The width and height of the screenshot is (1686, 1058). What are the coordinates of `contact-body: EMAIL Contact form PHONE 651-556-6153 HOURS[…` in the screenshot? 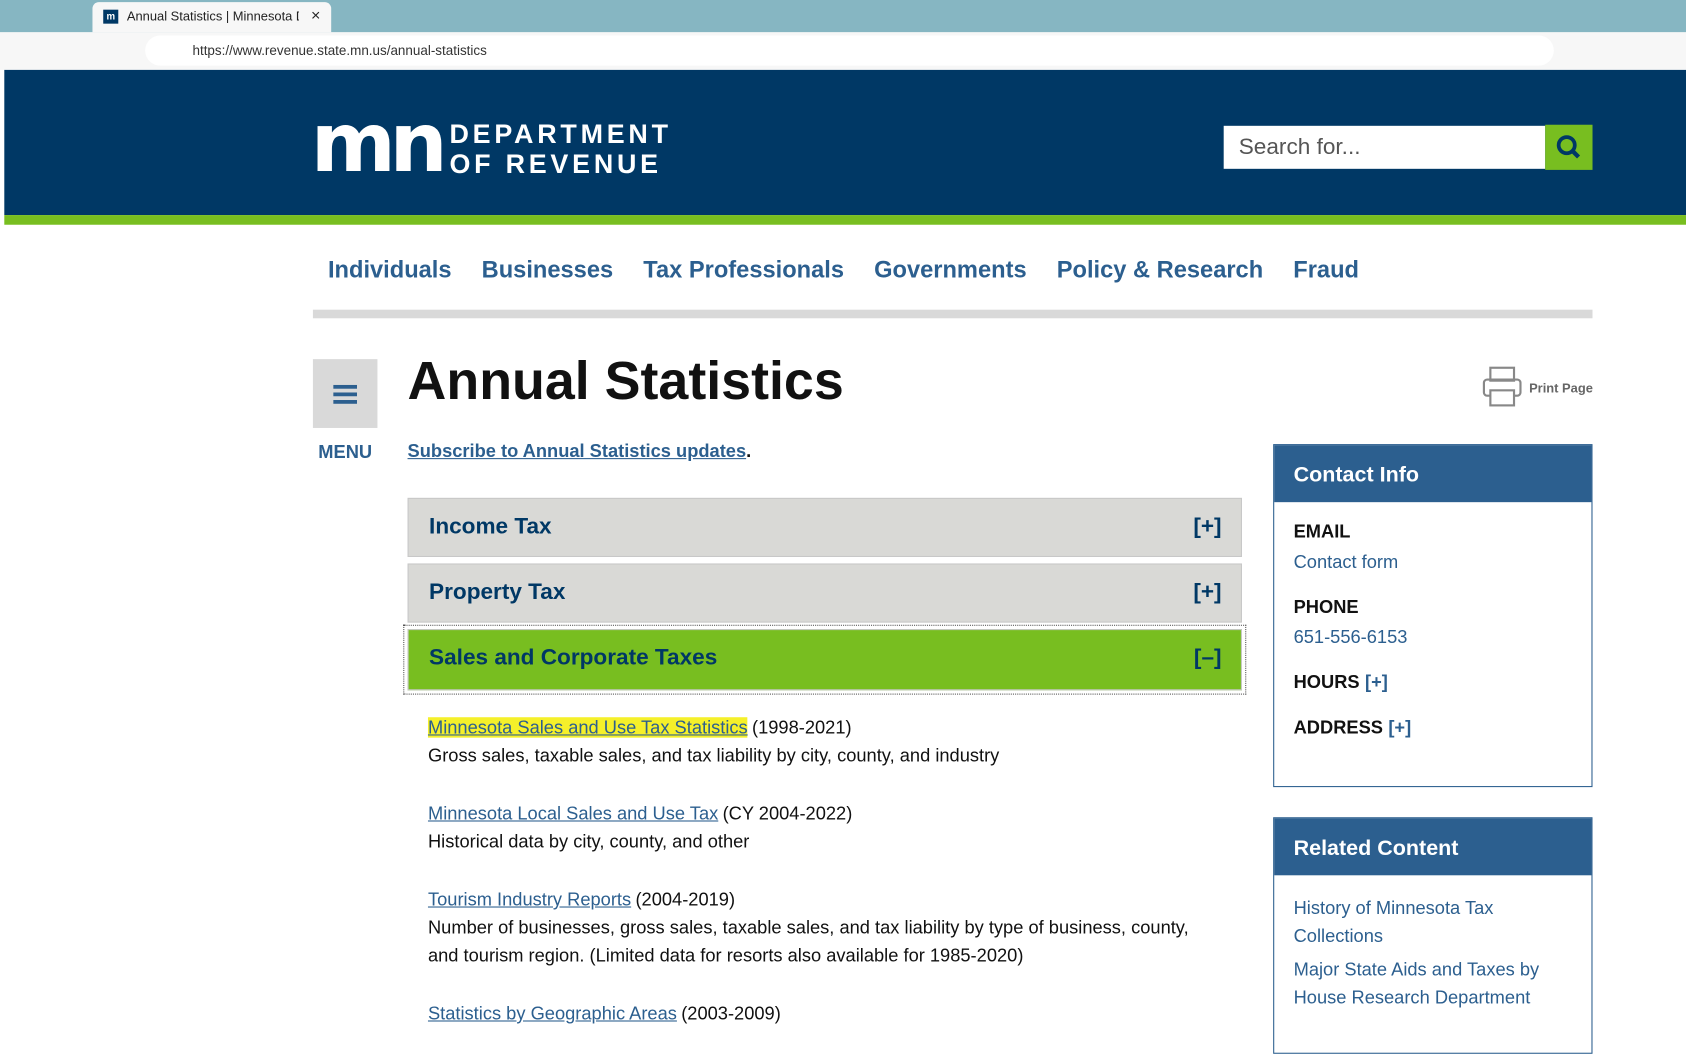 It's located at (1432, 637).